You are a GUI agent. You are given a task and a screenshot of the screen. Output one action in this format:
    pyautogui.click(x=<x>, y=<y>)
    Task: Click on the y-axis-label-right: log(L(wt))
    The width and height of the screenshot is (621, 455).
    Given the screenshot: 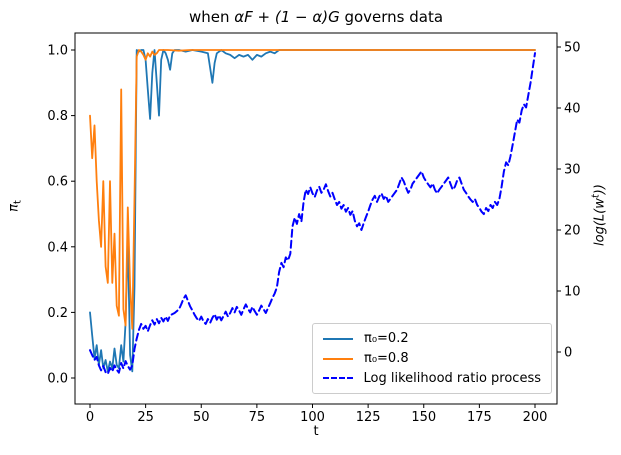 What is the action you would take?
    pyautogui.click(x=599, y=215)
    